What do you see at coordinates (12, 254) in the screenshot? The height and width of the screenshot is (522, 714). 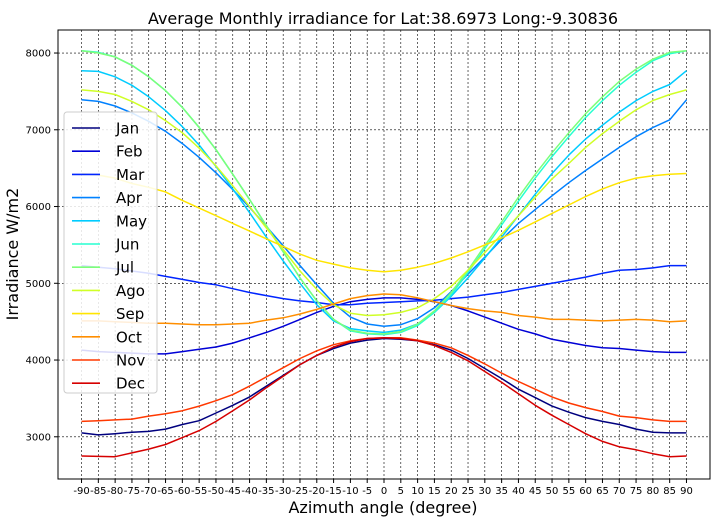 I see `y-axis-label: Irradiance W/m2` at bounding box center [12, 254].